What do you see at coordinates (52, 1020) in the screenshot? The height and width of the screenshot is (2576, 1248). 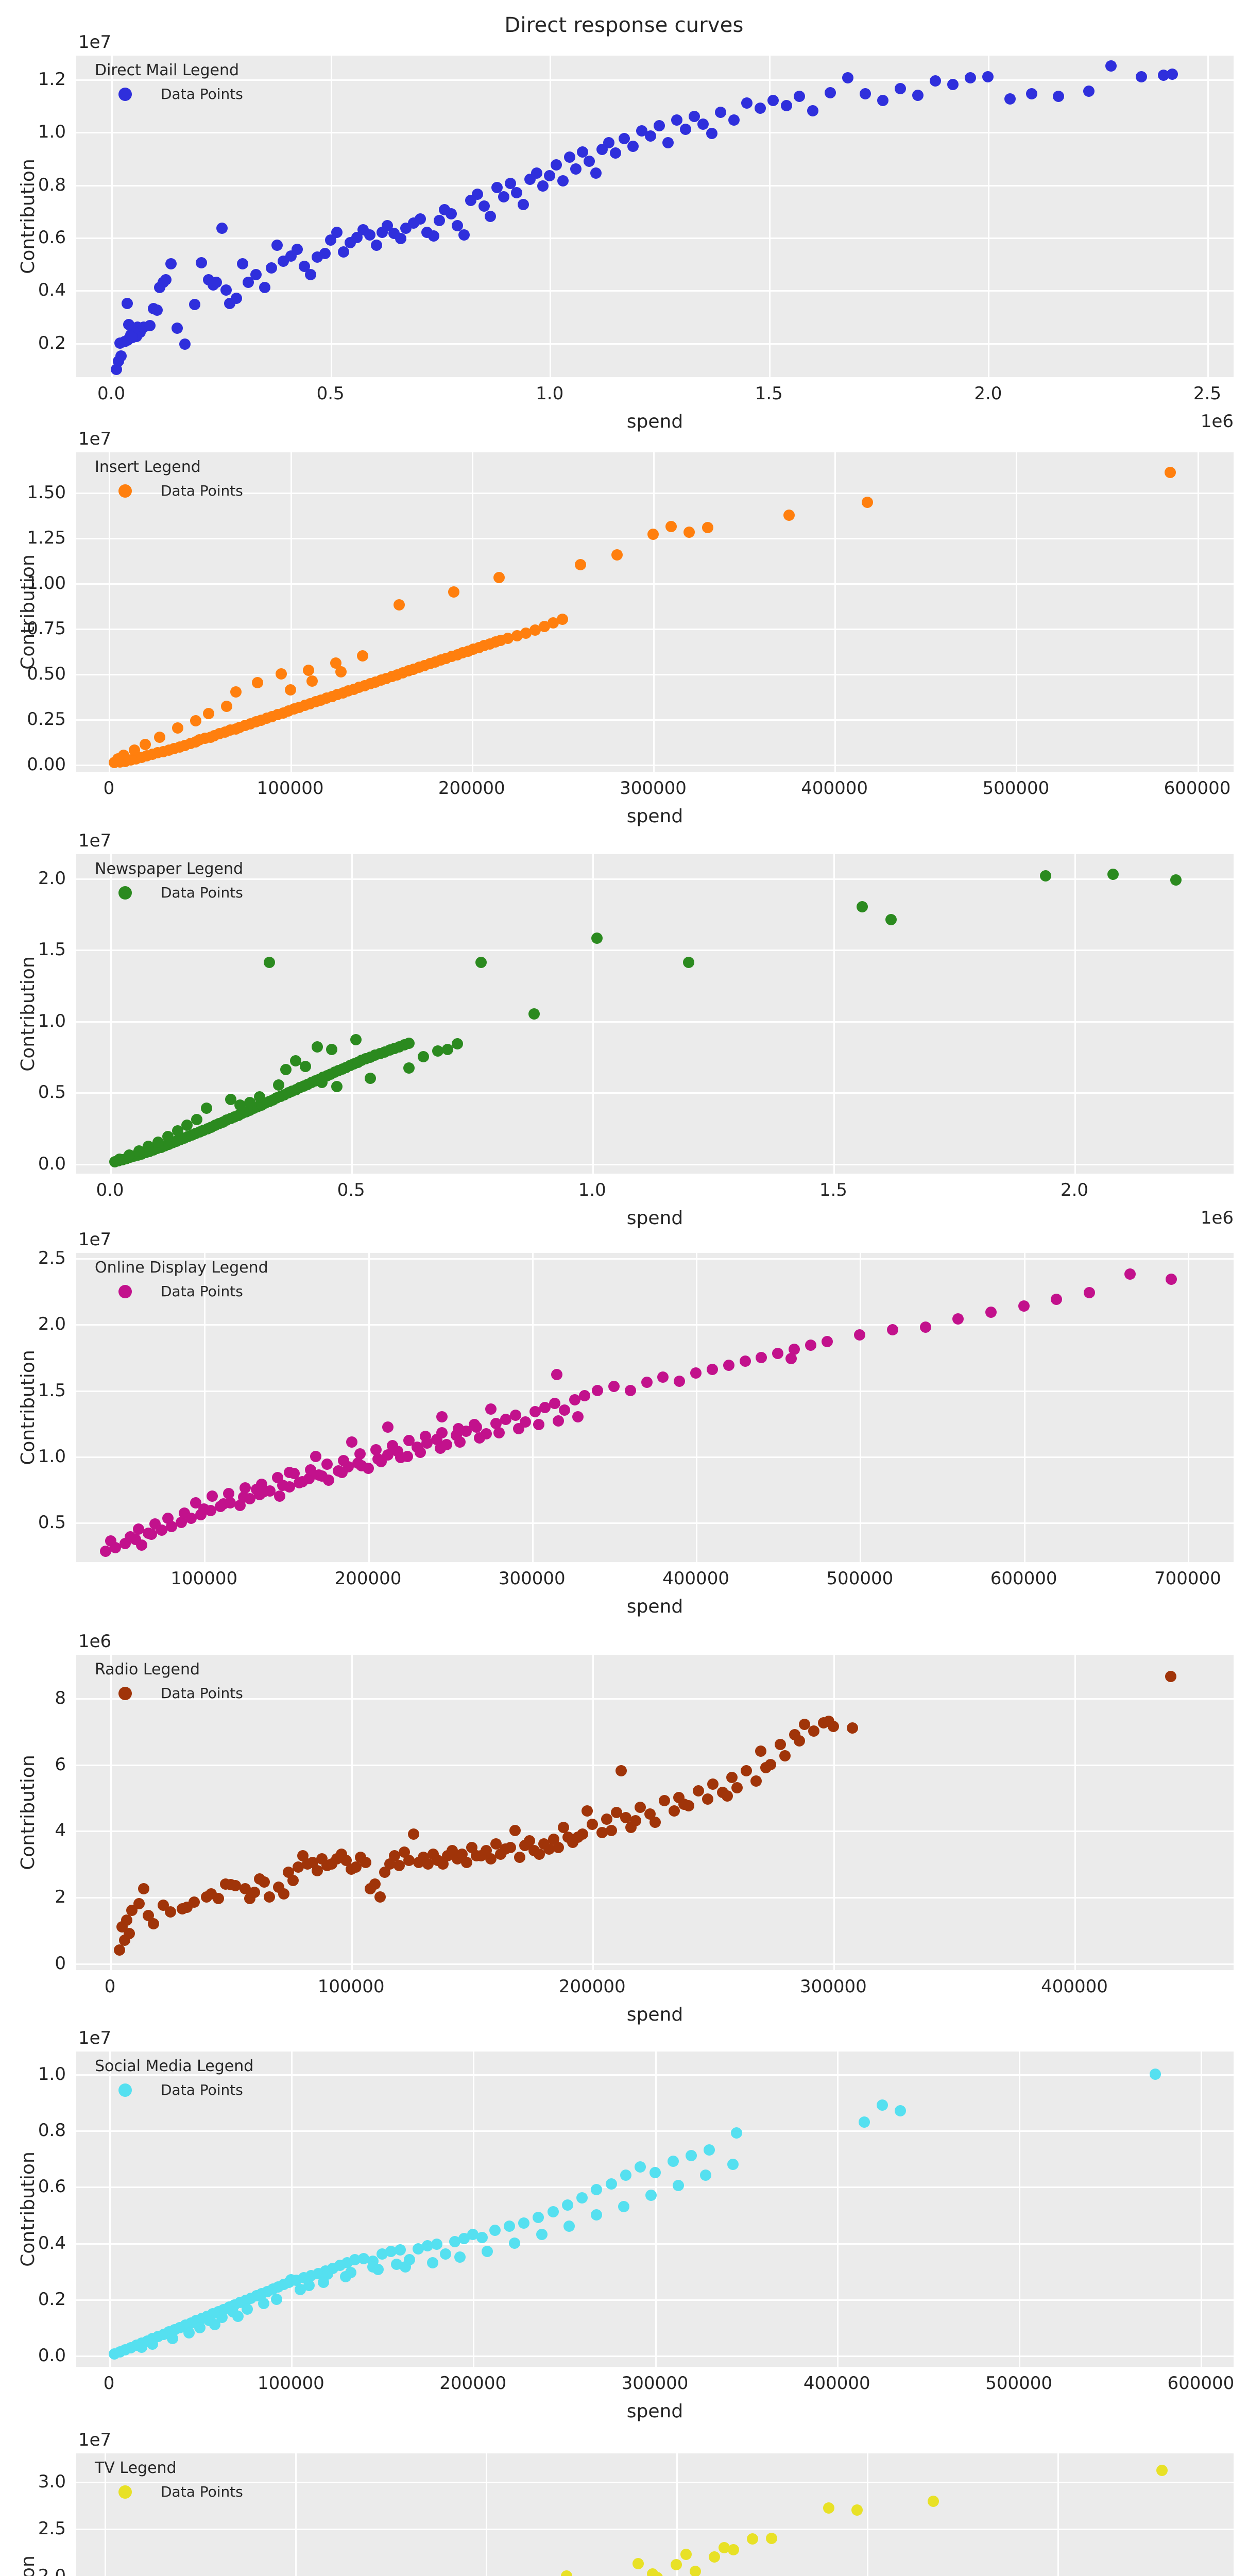 I see `y-axis-tick-label: 1.0` at bounding box center [52, 1020].